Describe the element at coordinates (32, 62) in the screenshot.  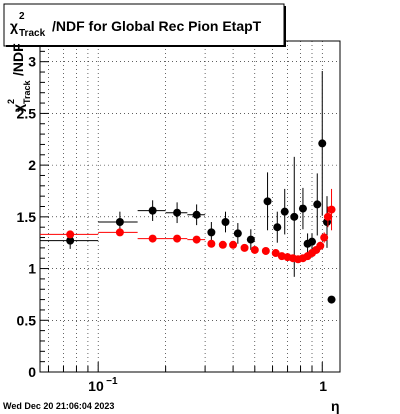
I see `y-tick-label: 3` at that location.